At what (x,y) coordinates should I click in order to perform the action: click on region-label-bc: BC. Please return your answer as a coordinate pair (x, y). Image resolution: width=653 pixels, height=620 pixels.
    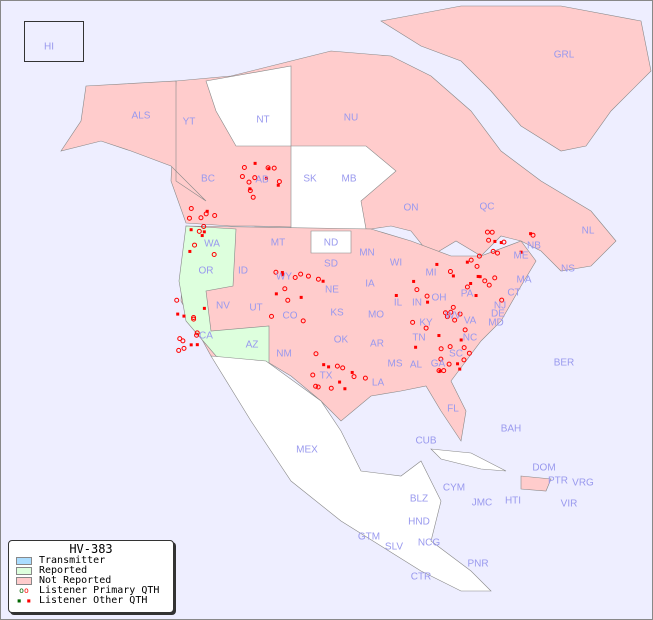
    Looking at the image, I should click on (208, 179).